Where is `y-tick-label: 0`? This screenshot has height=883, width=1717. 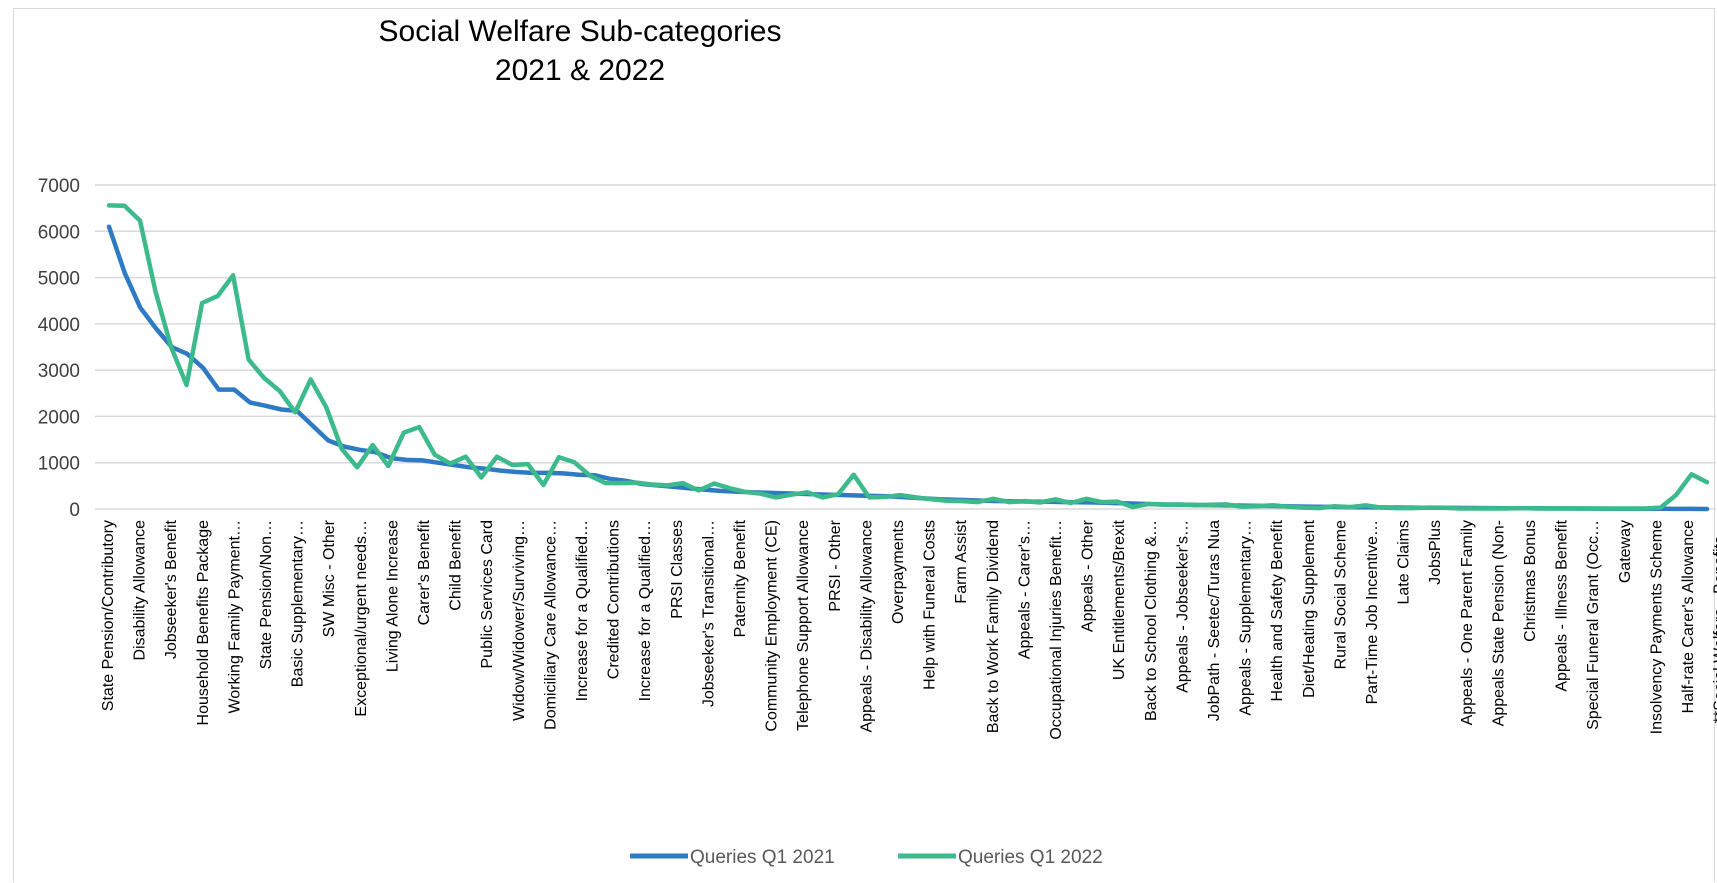 y-tick-label: 0 is located at coordinates (74, 510).